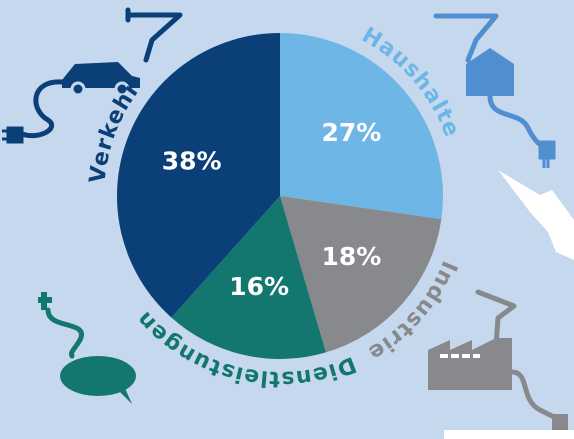  Describe the element at coordinates (498, 359) in the screenshot. I see `factory-icon` at that location.